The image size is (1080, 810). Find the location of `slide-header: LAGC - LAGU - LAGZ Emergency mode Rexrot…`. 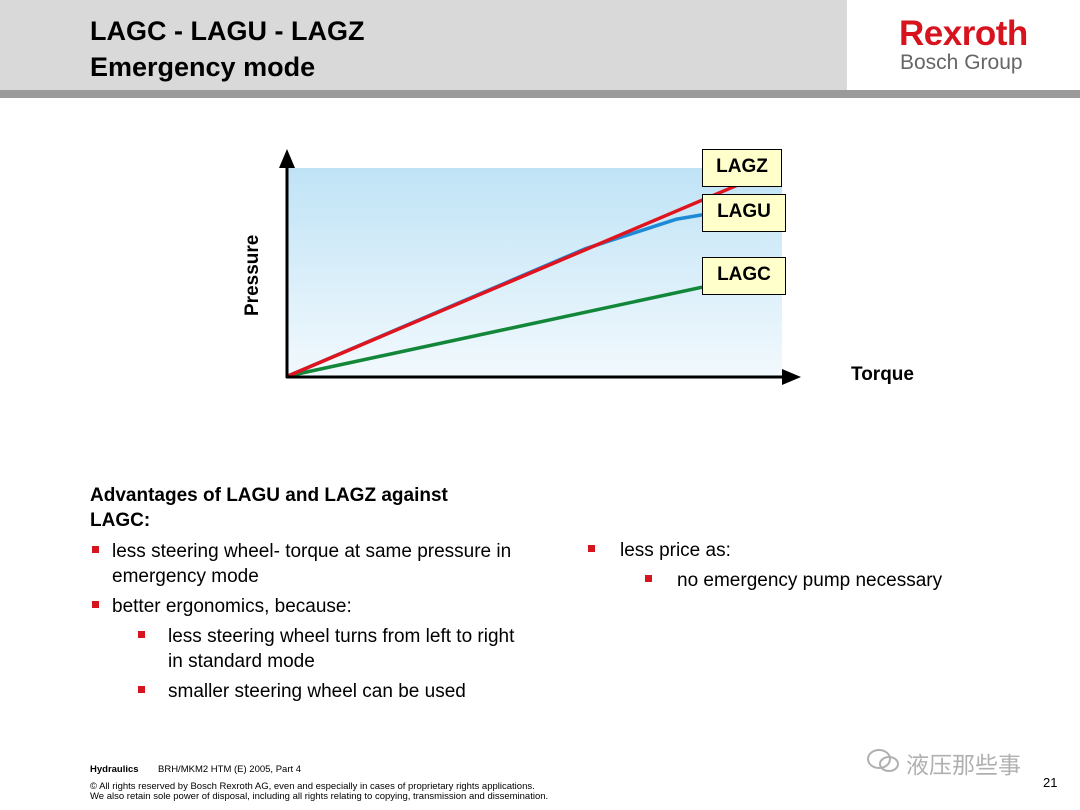

slide-header: LAGC - LAGU - LAGZ Emergency mode Rexrot… is located at coordinates (540, 49).